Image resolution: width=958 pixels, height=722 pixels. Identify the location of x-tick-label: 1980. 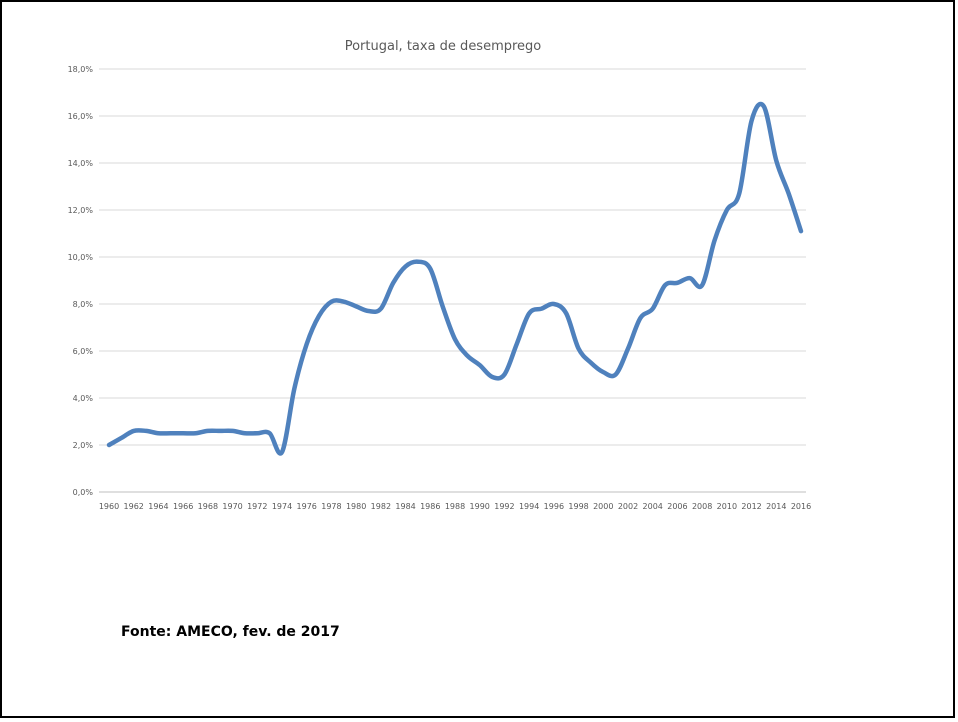
(356, 506).